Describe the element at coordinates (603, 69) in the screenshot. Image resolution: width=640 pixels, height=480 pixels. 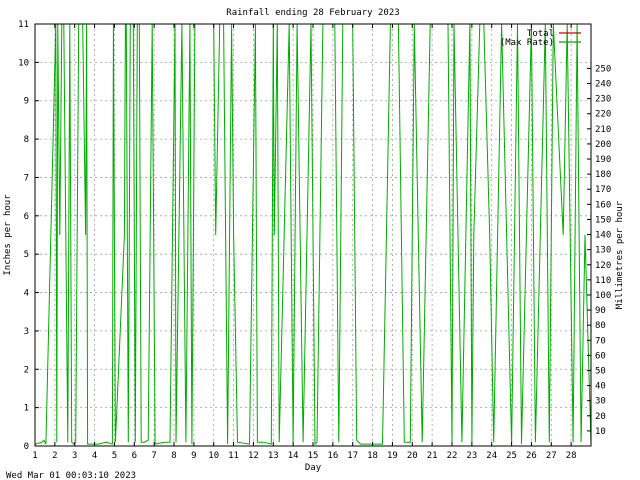
I see `y-right-tick-label: 250` at that location.